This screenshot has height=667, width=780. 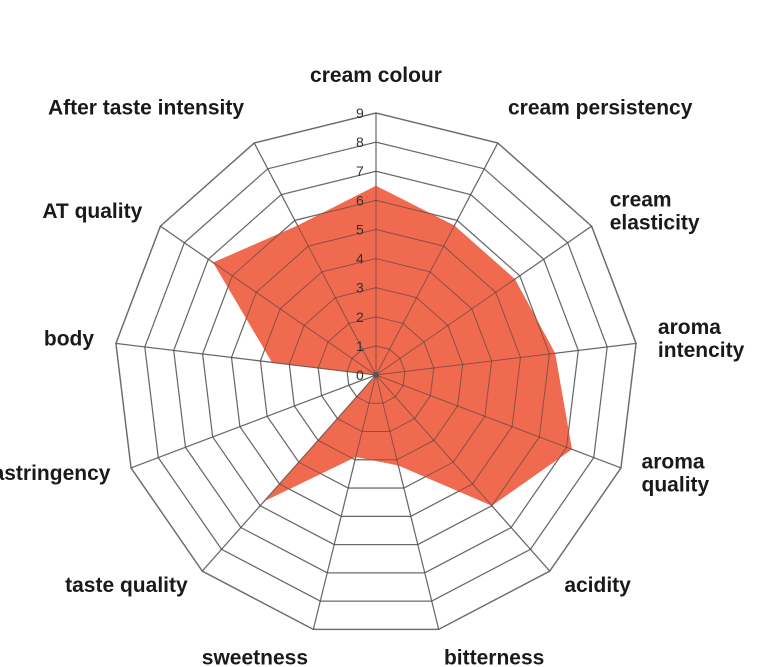 I want to click on axis-label-4: aroma intencity, so click(x=701, y=339).